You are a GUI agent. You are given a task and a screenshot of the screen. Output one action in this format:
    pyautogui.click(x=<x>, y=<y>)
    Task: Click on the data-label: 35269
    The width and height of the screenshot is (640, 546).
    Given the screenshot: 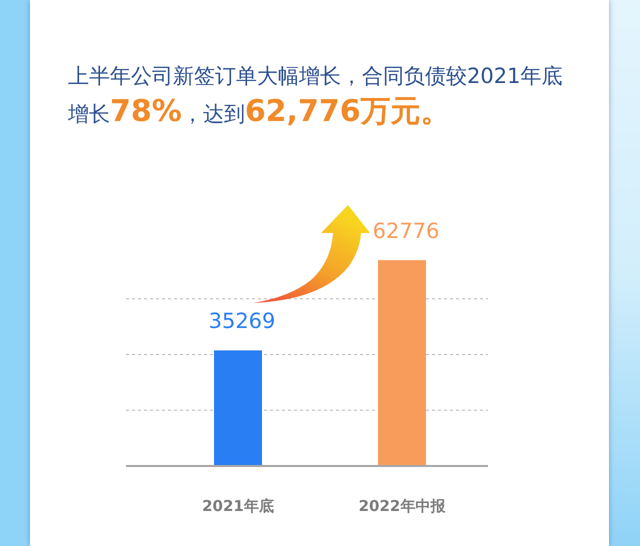 What is the action you would take?
    pyautogui.click(x=242, y=321)
    